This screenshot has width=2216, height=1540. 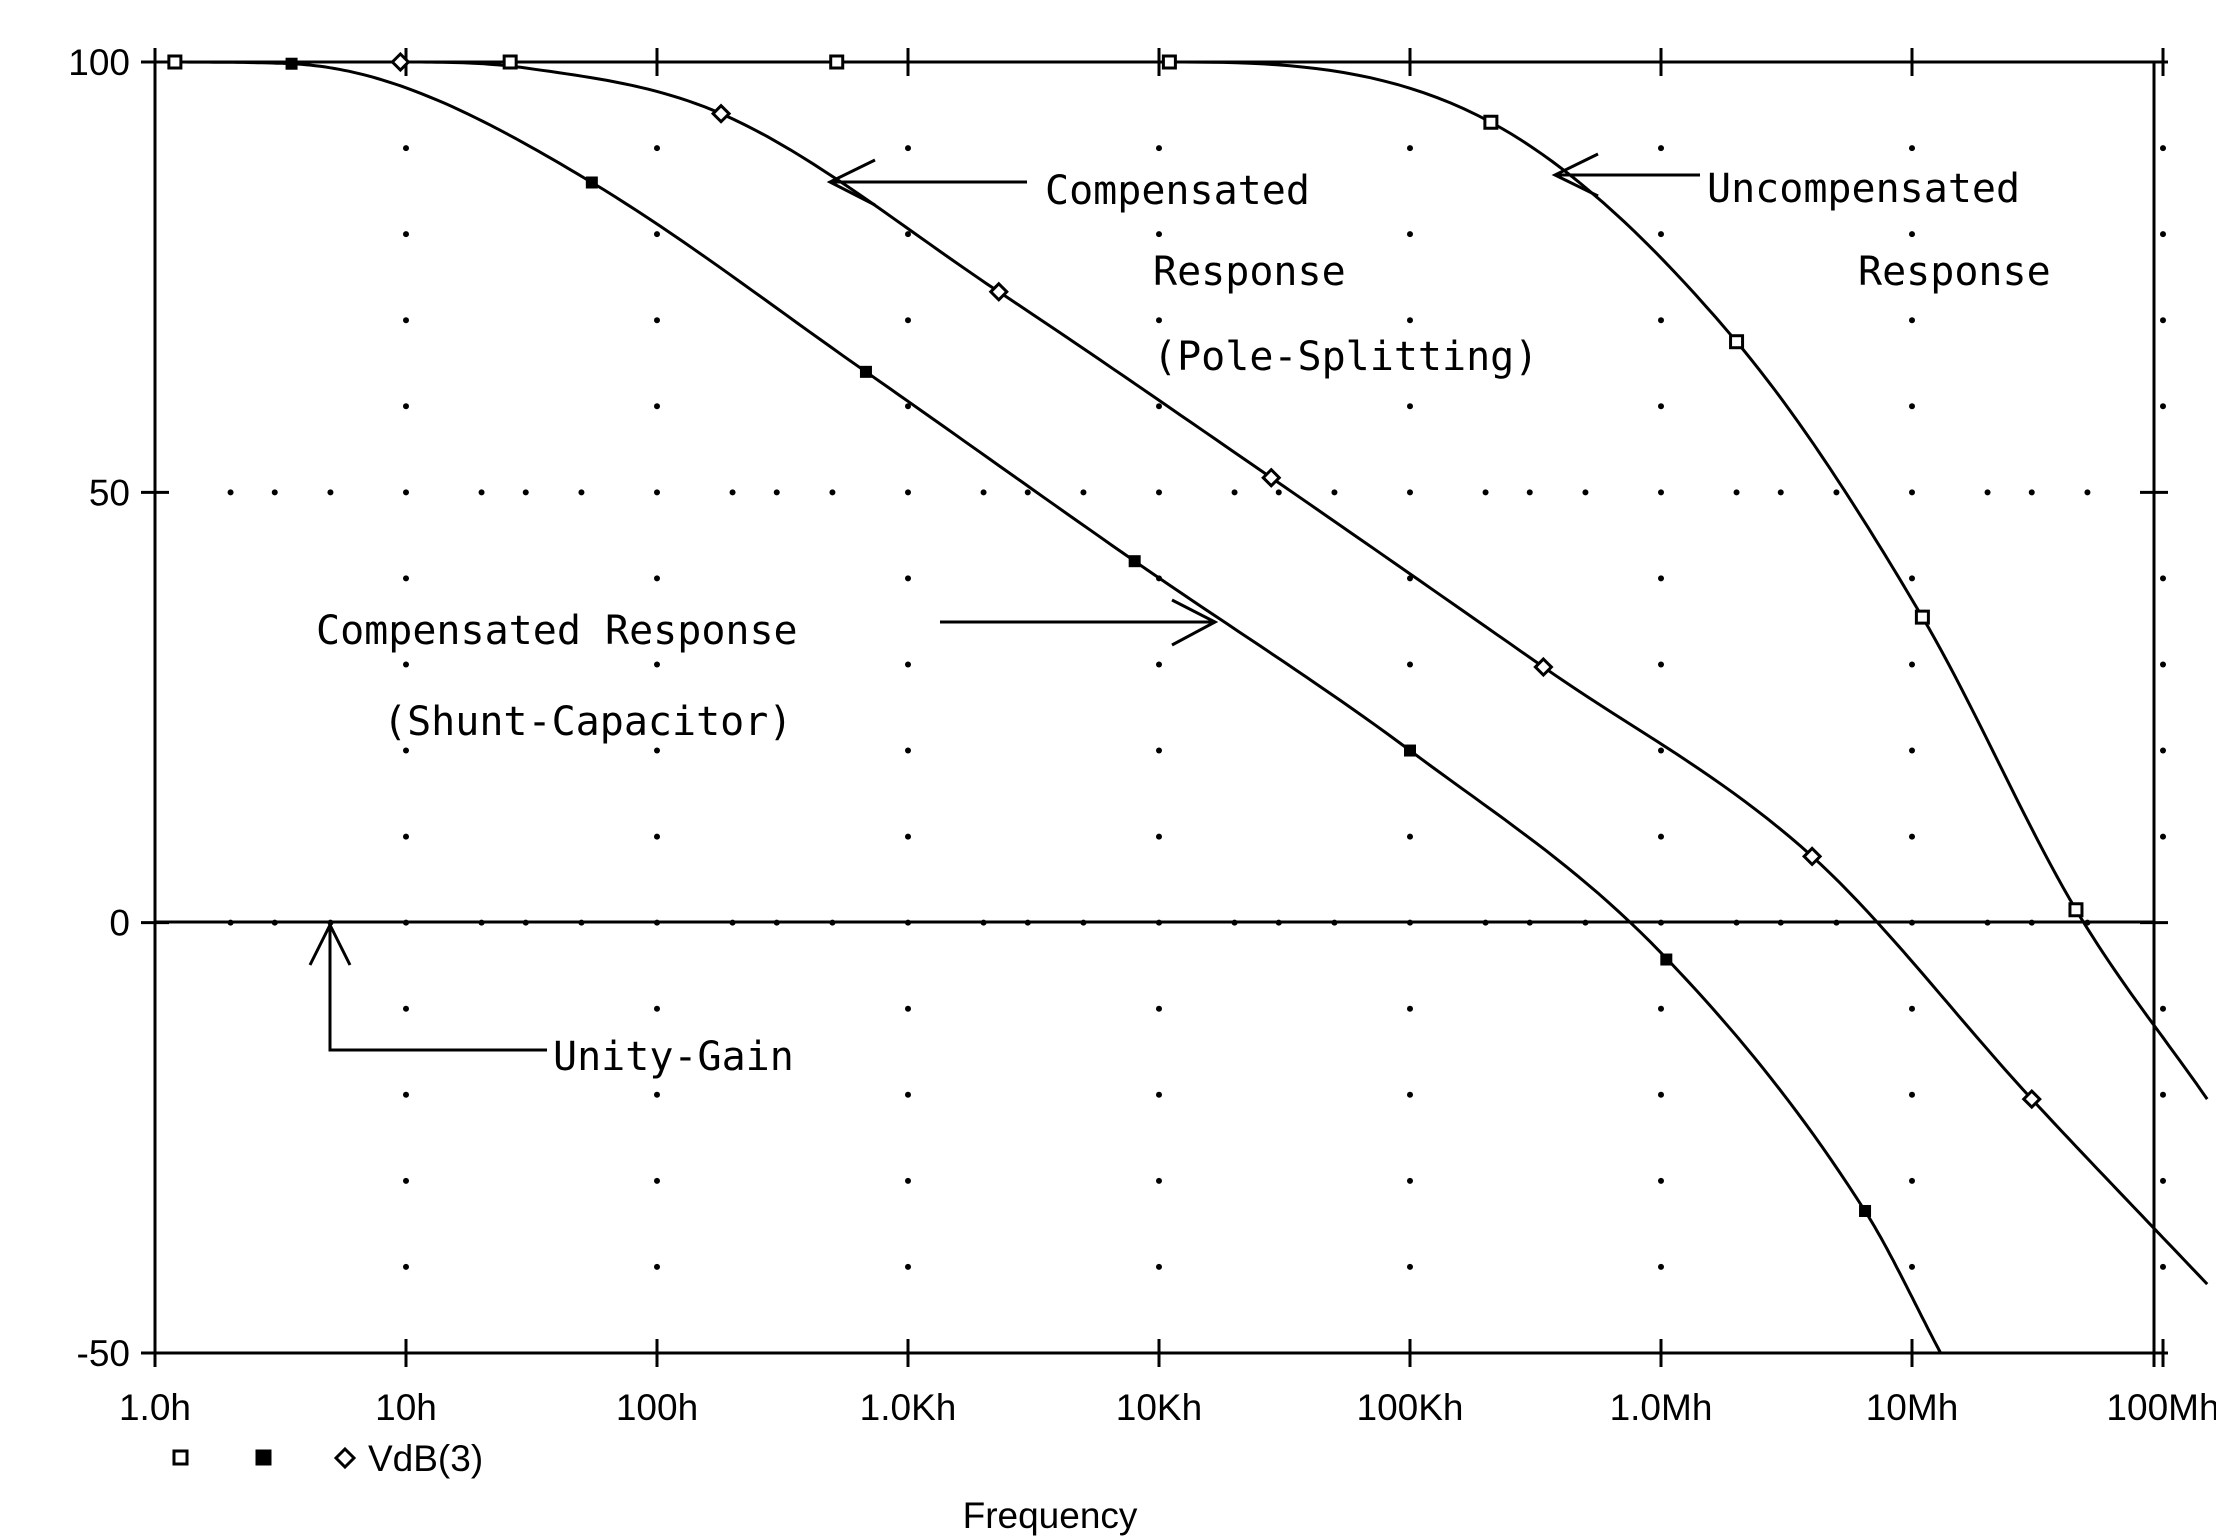 I want to click on x-tick-label: 100Kh, so click(x=1410, y=1407).